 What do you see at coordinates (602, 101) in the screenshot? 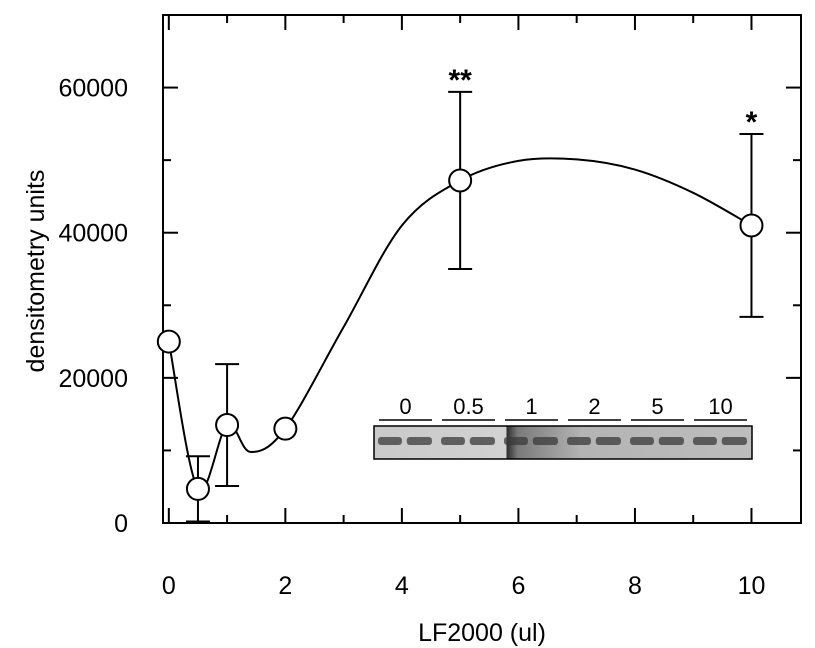
I see `significance-marks: ***` at bounding box center [602, 101].